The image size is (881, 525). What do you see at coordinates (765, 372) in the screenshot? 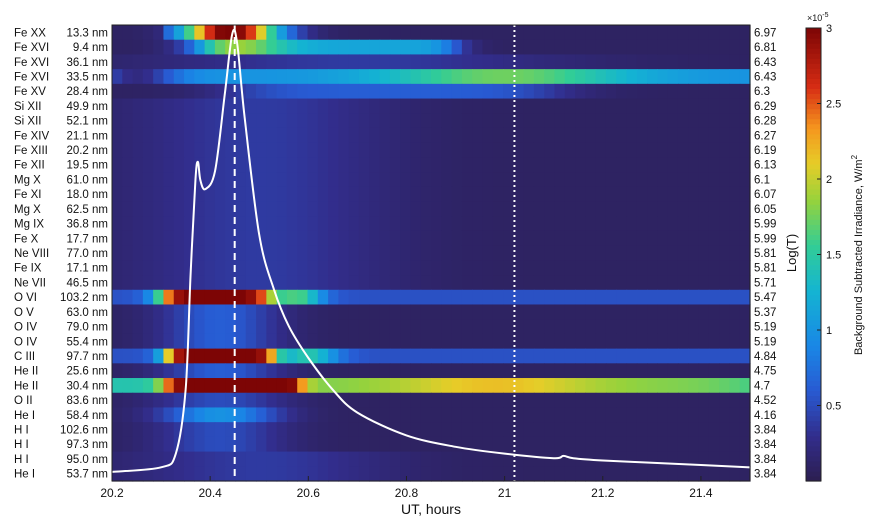
I see `row-logt-label: 4.75` at bounding box center [765, 372].